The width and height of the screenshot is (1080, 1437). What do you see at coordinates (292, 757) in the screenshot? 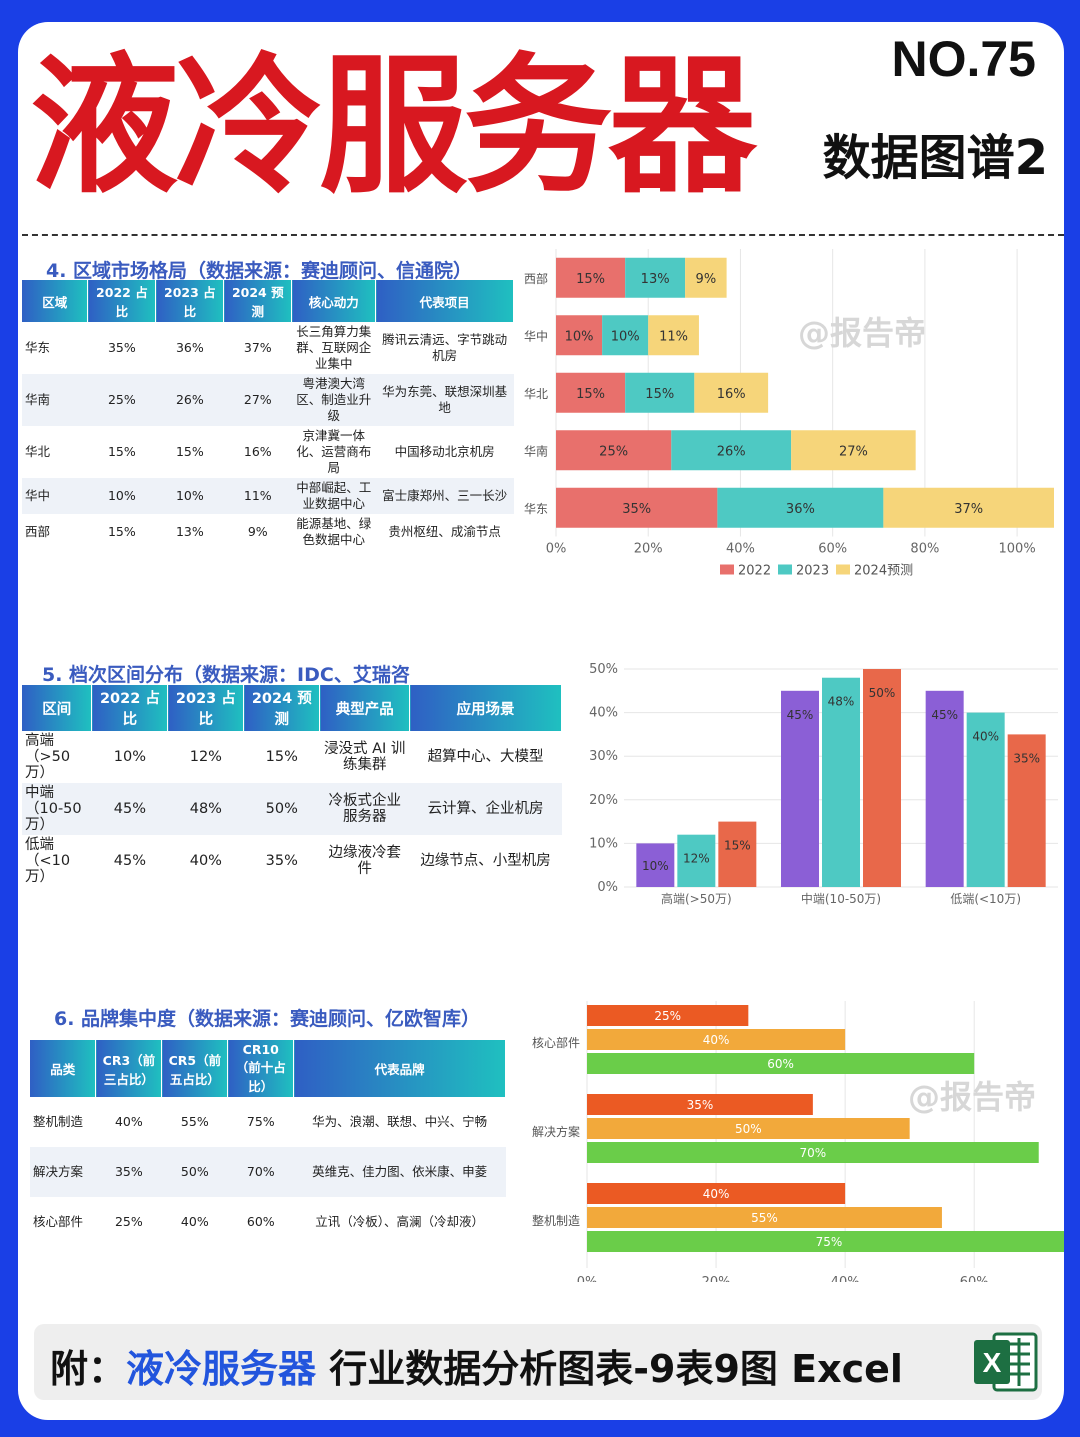
I see `table-row: 高端（>50万） 10% 12% 15% 浸没式 AI 训练集群 超算中心、大模型` at bounding box center [292, 757].